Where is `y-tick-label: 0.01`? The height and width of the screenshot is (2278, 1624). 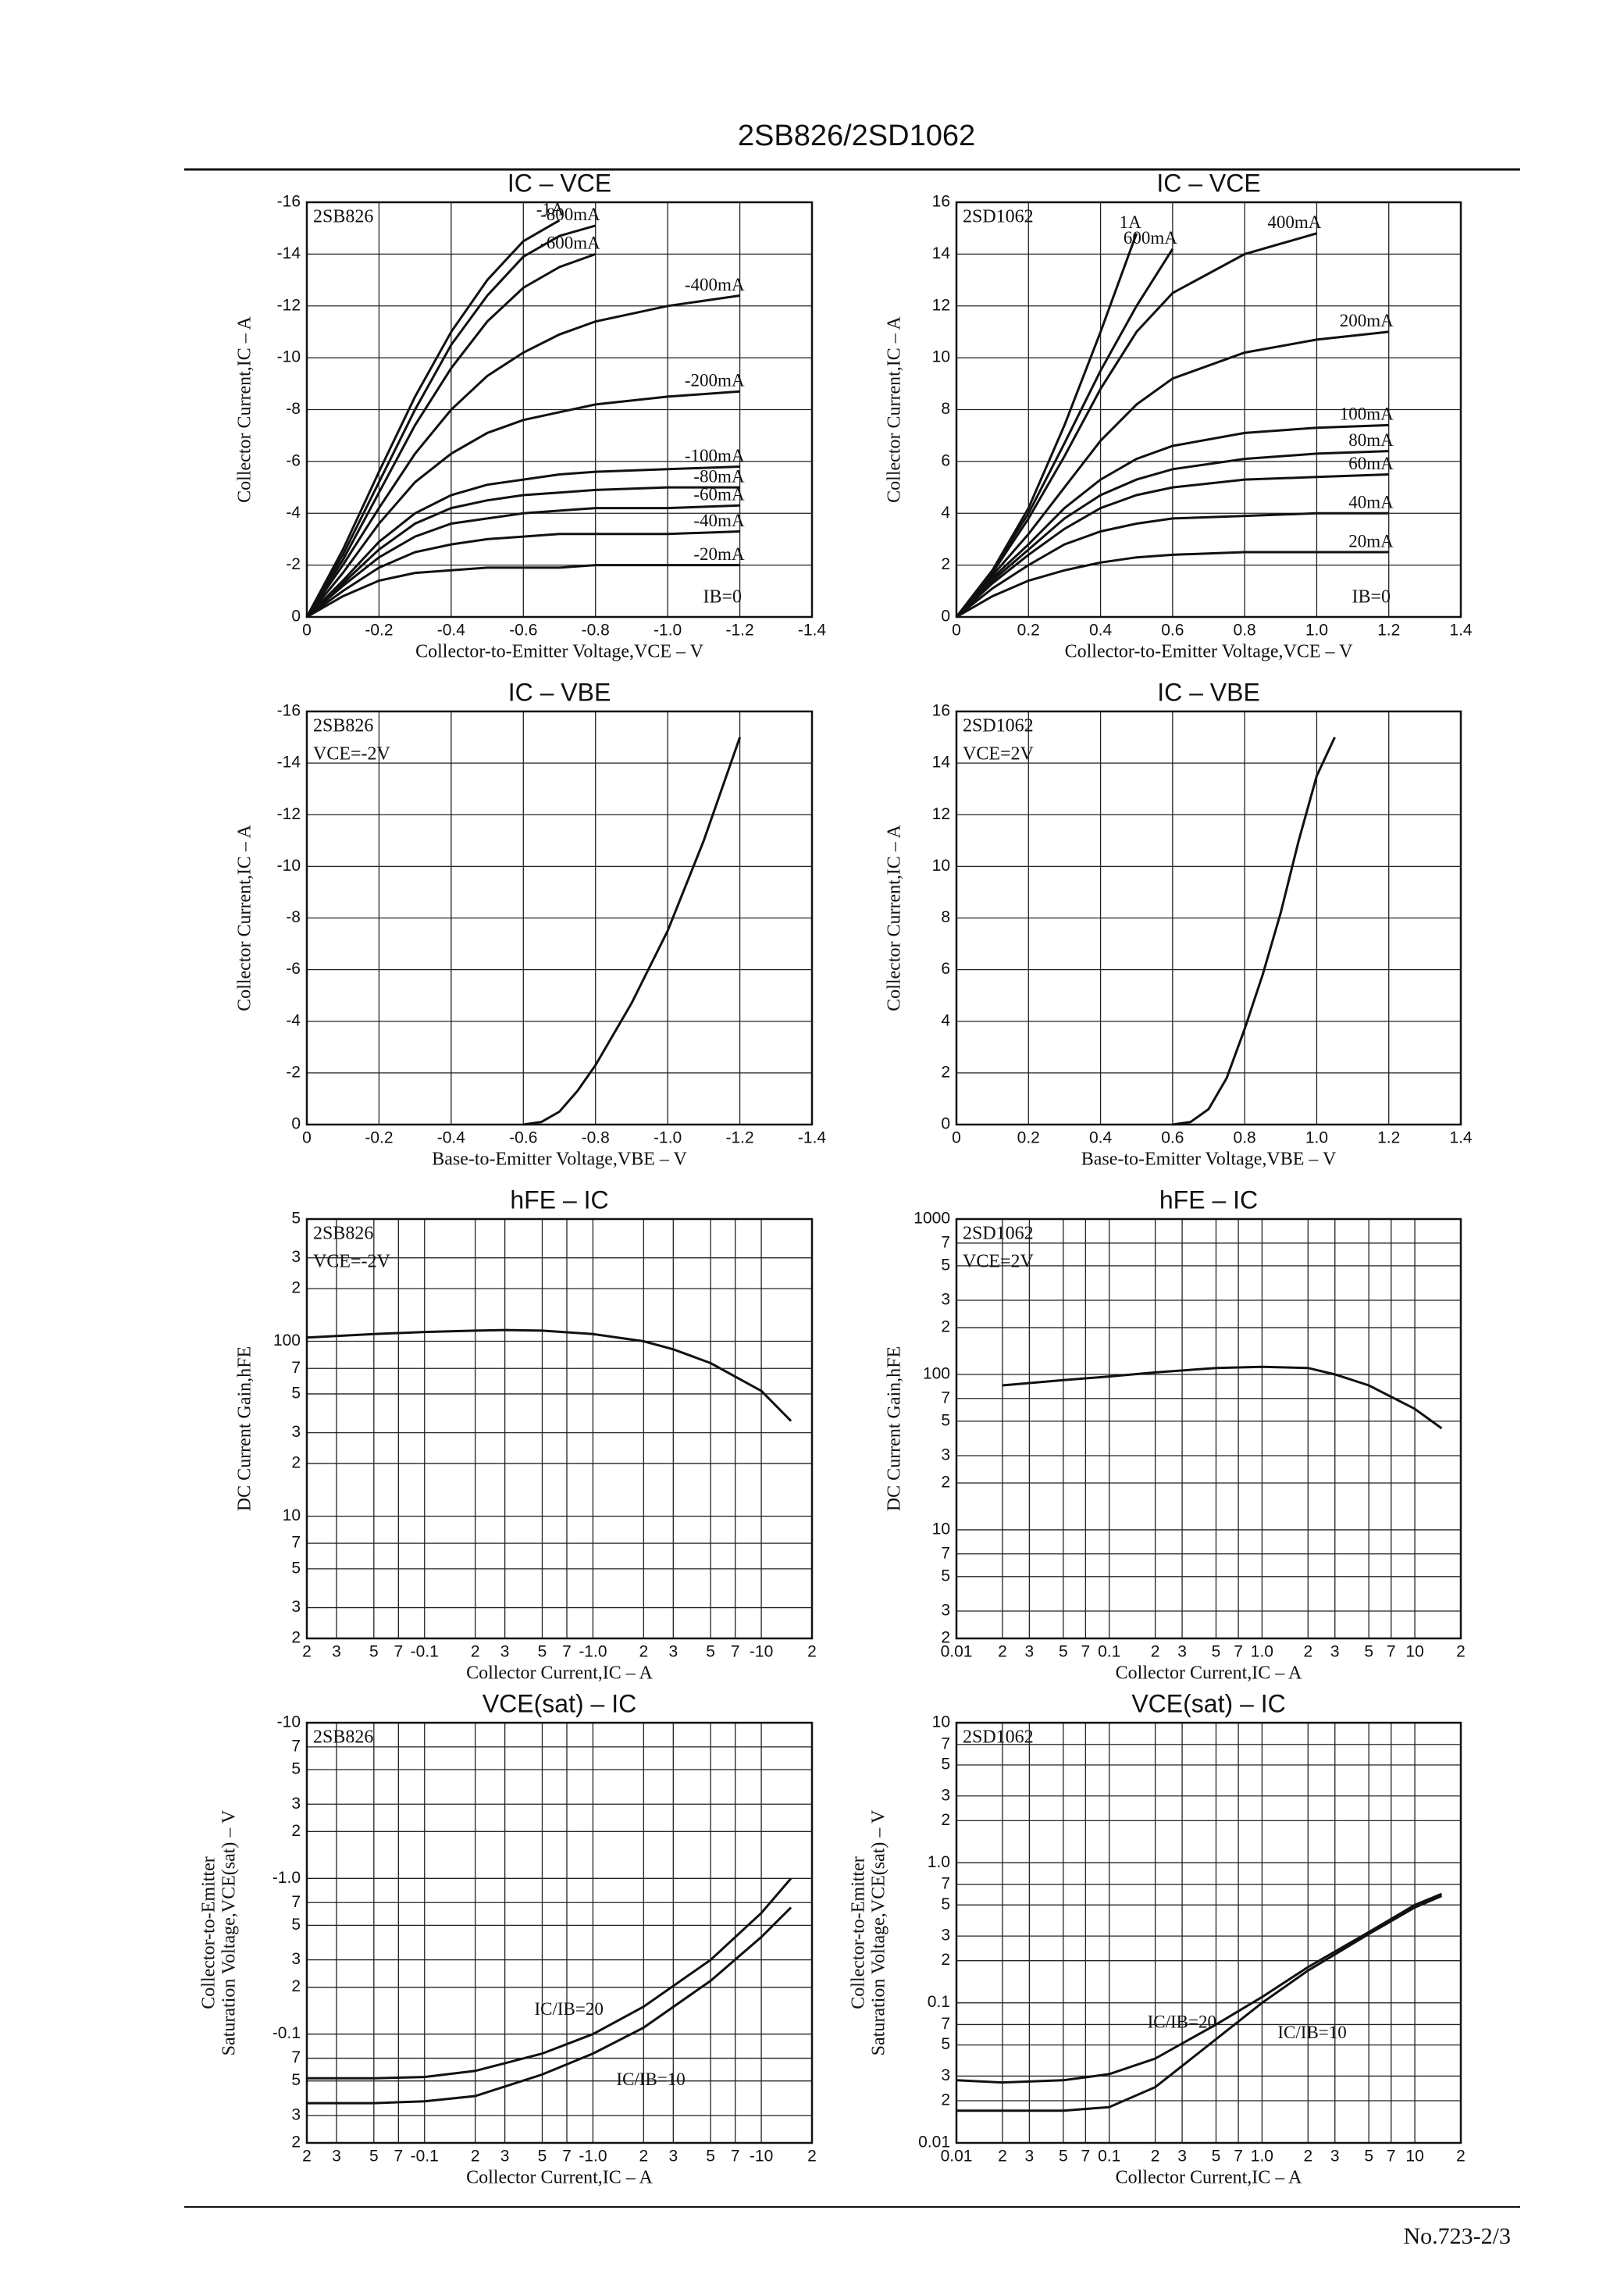 y-tick-label: 0.01 is located at coordinates (934, 2142).